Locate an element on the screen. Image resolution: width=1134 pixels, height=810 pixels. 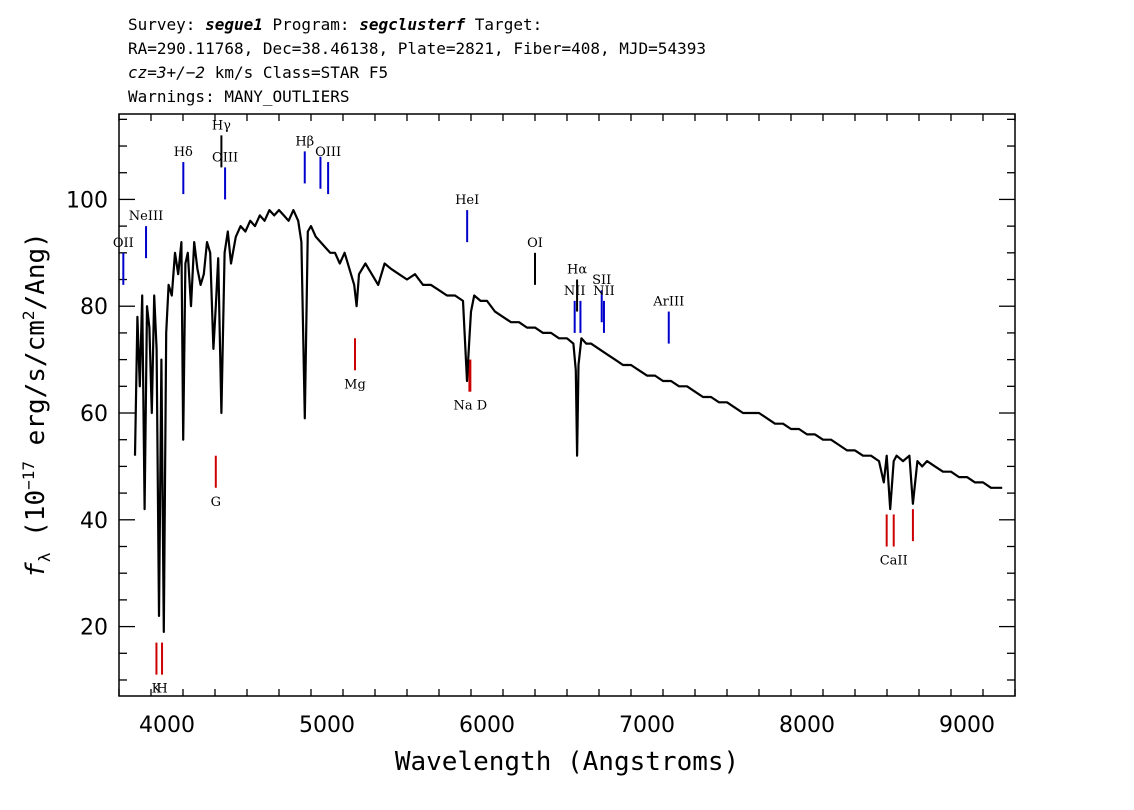
line-marker-label: Na D is located at coordinates (471, 406).